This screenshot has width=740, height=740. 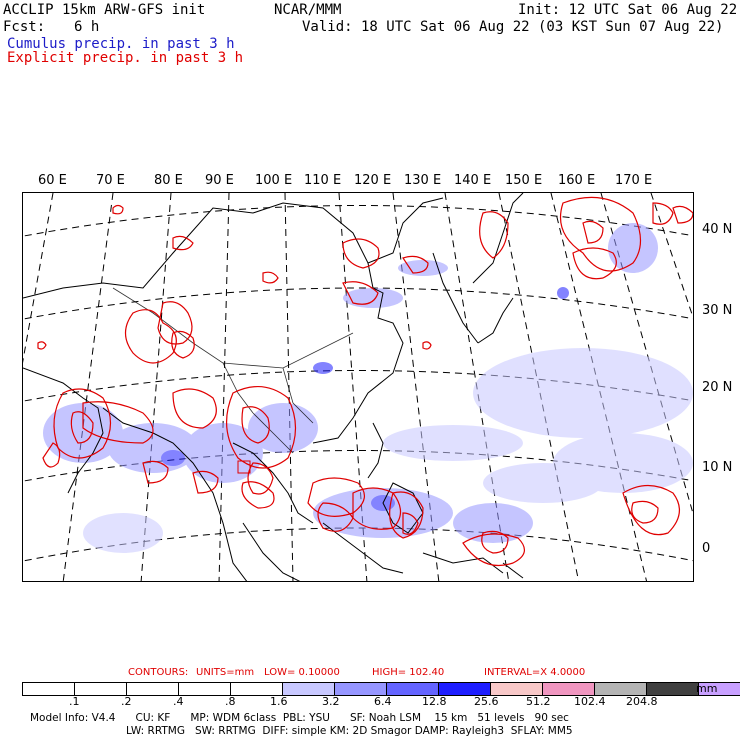 I want to click on colorbar-tick: 204.8, so click(x=642, y=701).